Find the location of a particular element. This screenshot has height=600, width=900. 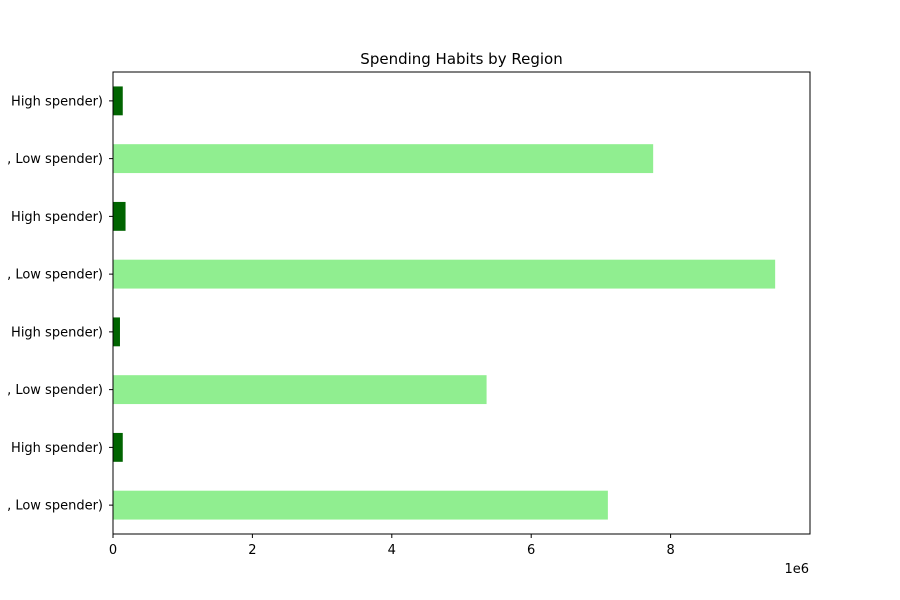

x-tick-label-3: 6 is located at coordinates (531, 550).